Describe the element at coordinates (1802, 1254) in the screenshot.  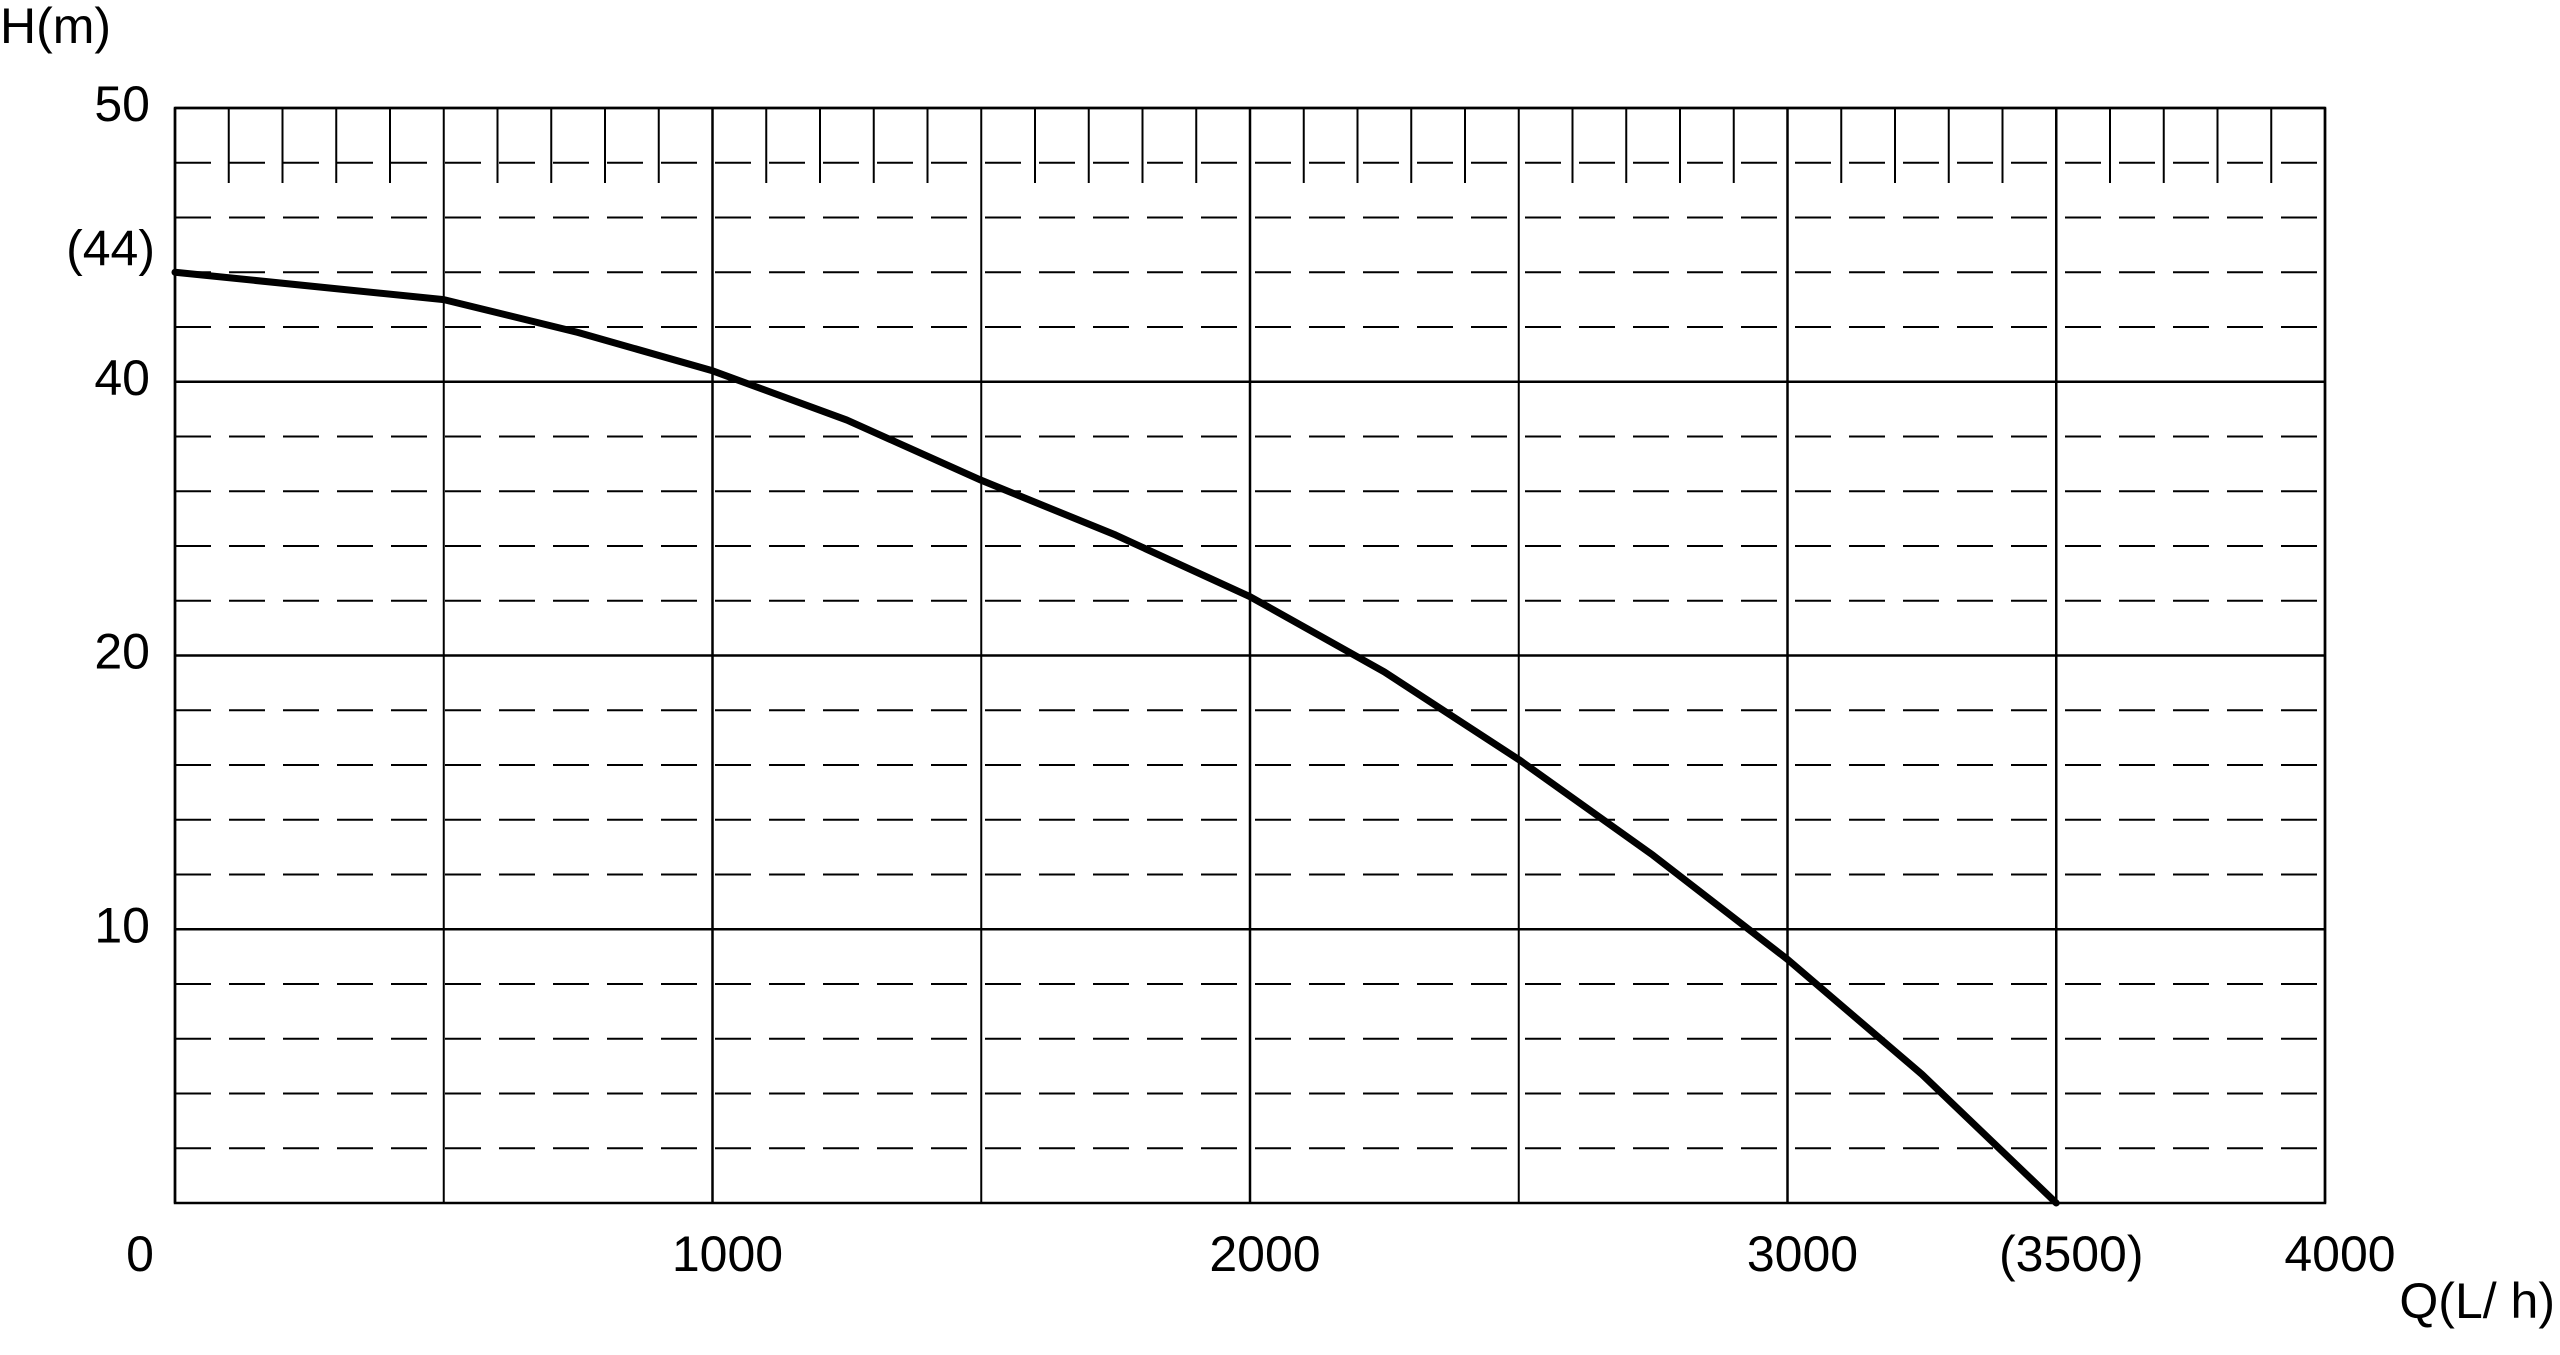
I see `x-tick-label: 3000` at that location.